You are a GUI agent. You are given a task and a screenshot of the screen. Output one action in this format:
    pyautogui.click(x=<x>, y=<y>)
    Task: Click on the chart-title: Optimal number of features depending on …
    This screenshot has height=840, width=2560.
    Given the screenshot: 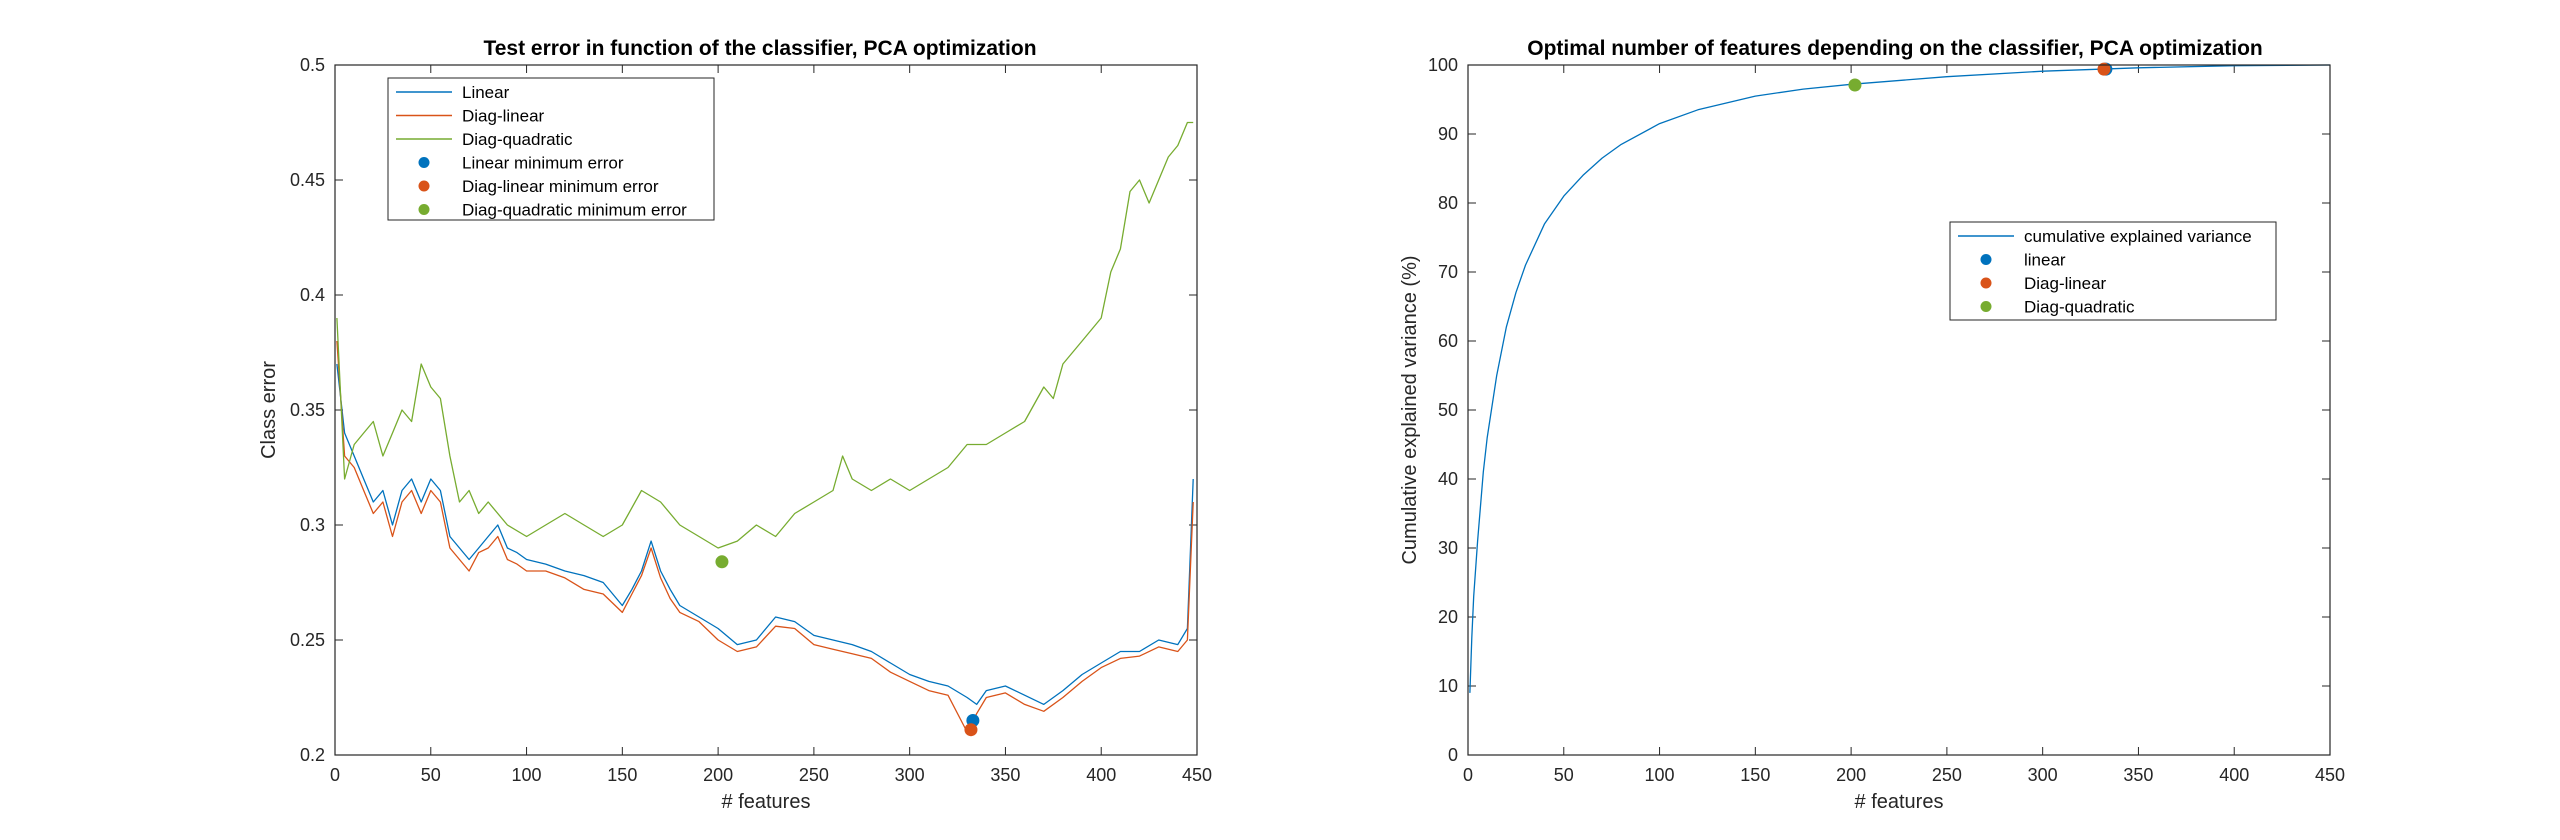 What is the action you would take?
    pyautogui.click(x=1894, y=48)
    